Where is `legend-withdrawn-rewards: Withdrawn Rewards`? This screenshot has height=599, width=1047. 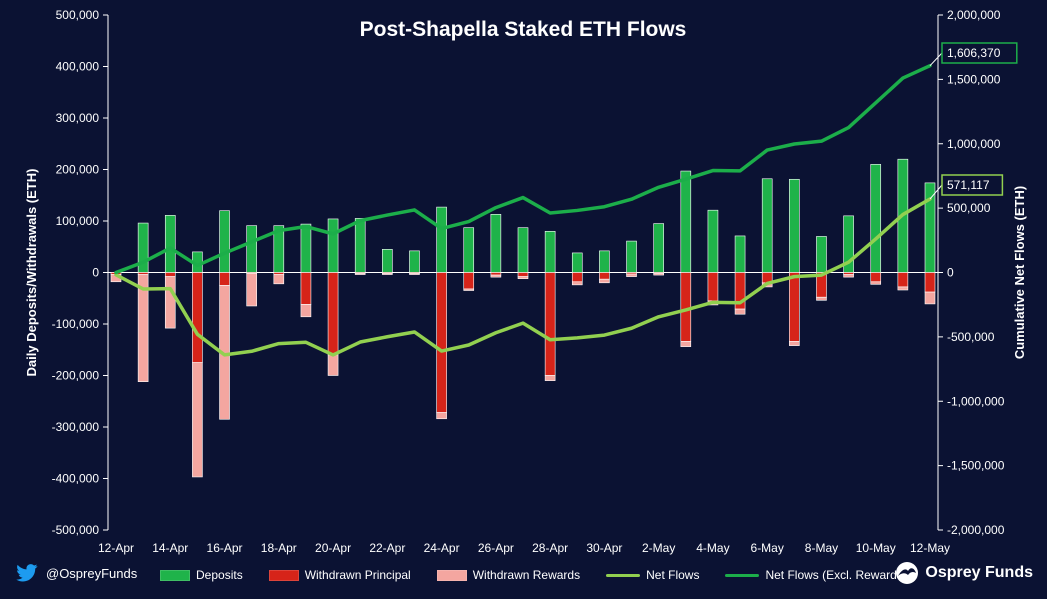 legend-withdrawn-rewards: Withdrawn Rewards is located at coordinates (508, 575).